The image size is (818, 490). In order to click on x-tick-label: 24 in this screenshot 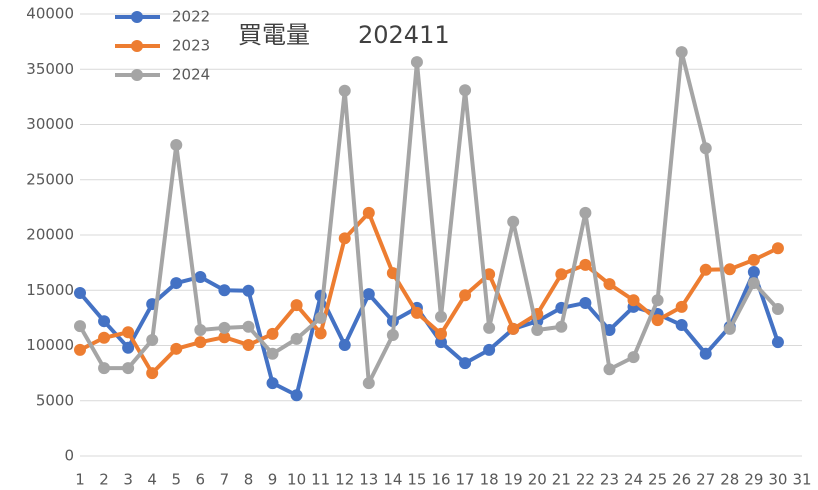, I will do `click(633, 480)`.